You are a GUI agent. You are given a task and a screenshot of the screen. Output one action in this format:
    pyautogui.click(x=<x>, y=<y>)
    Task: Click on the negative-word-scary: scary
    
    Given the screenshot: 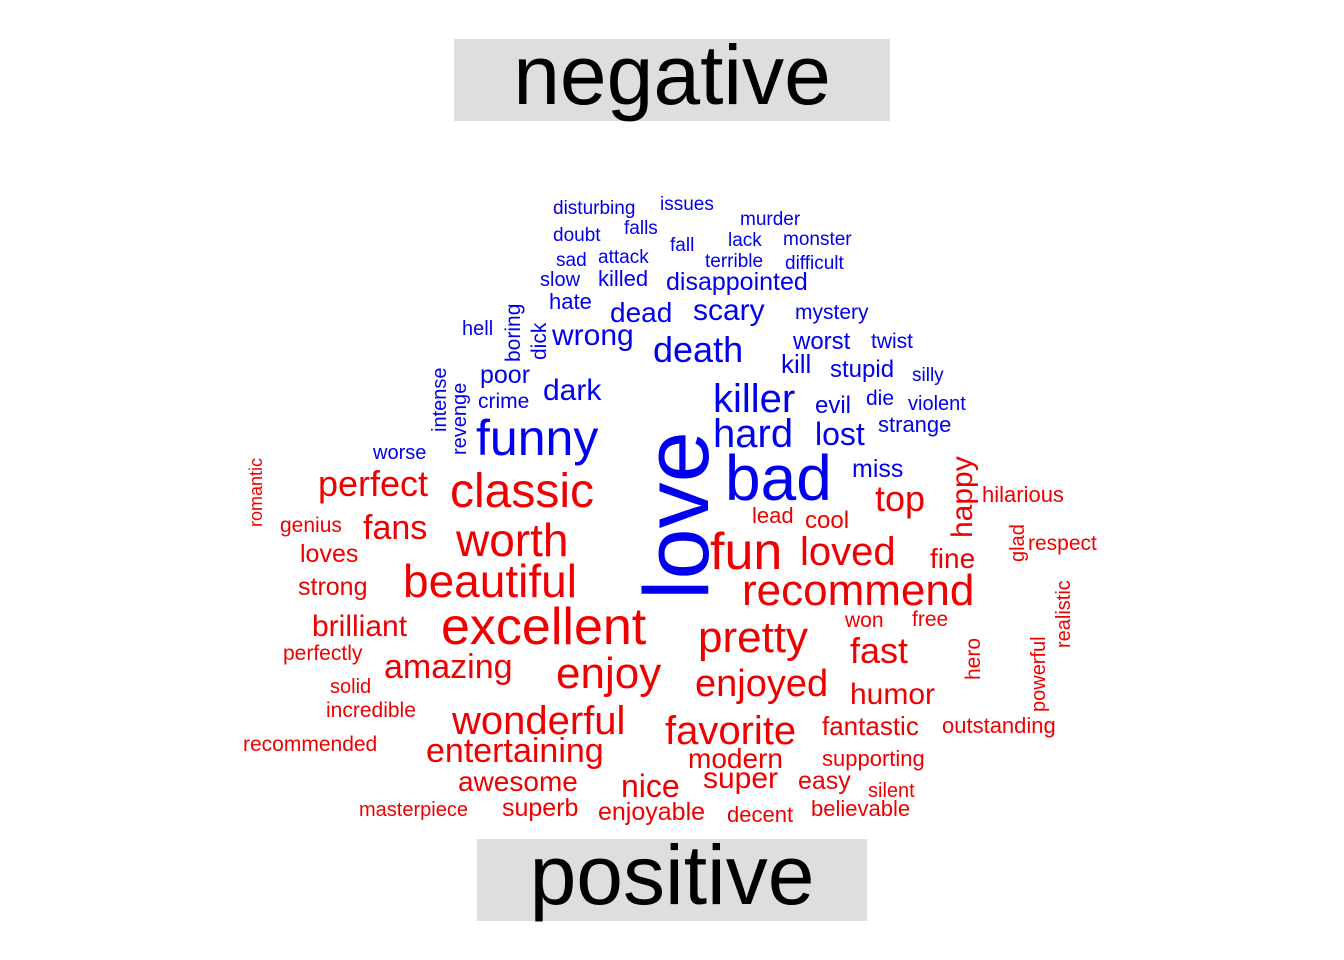 What is the action you would take?
    pyautogui.click(x=729, y=310)
    